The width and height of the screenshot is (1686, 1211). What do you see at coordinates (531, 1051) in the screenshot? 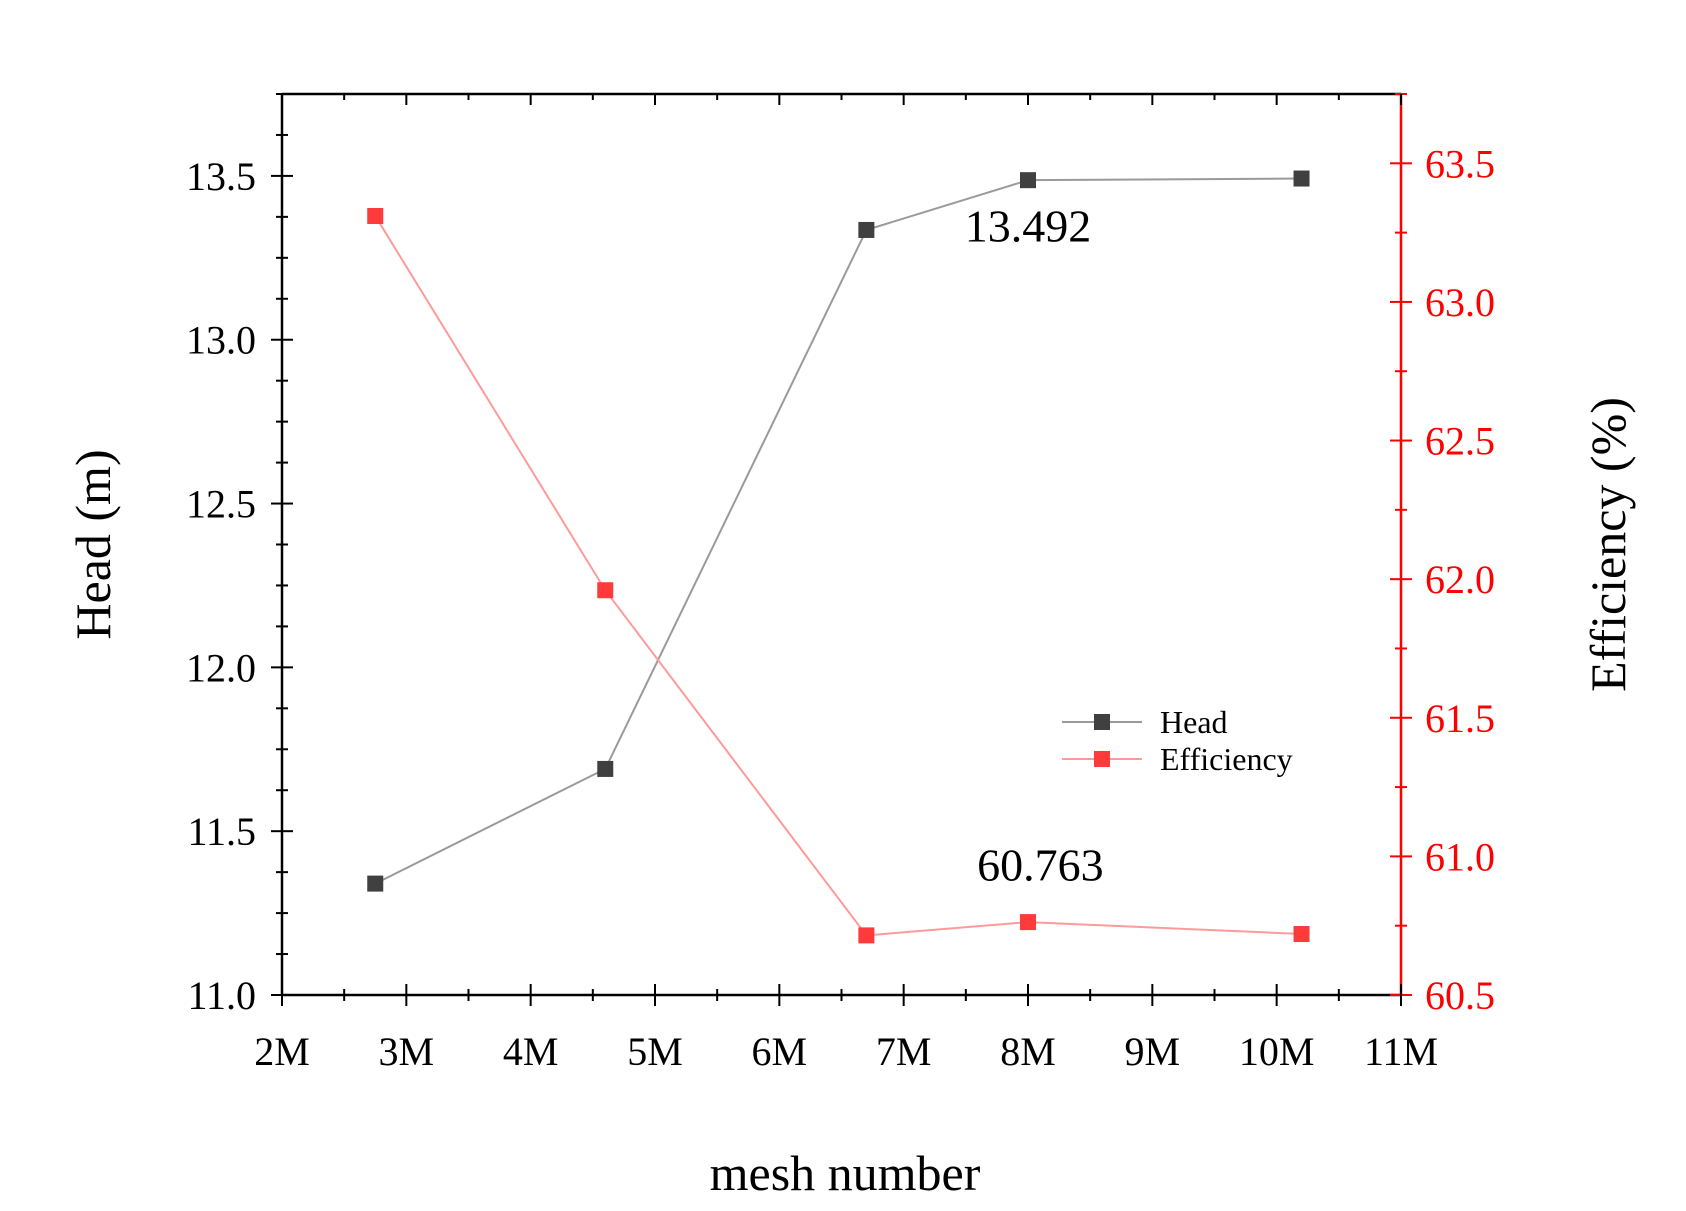
I see `x-tick-label: 4M` at bounding box center [531, 1051].